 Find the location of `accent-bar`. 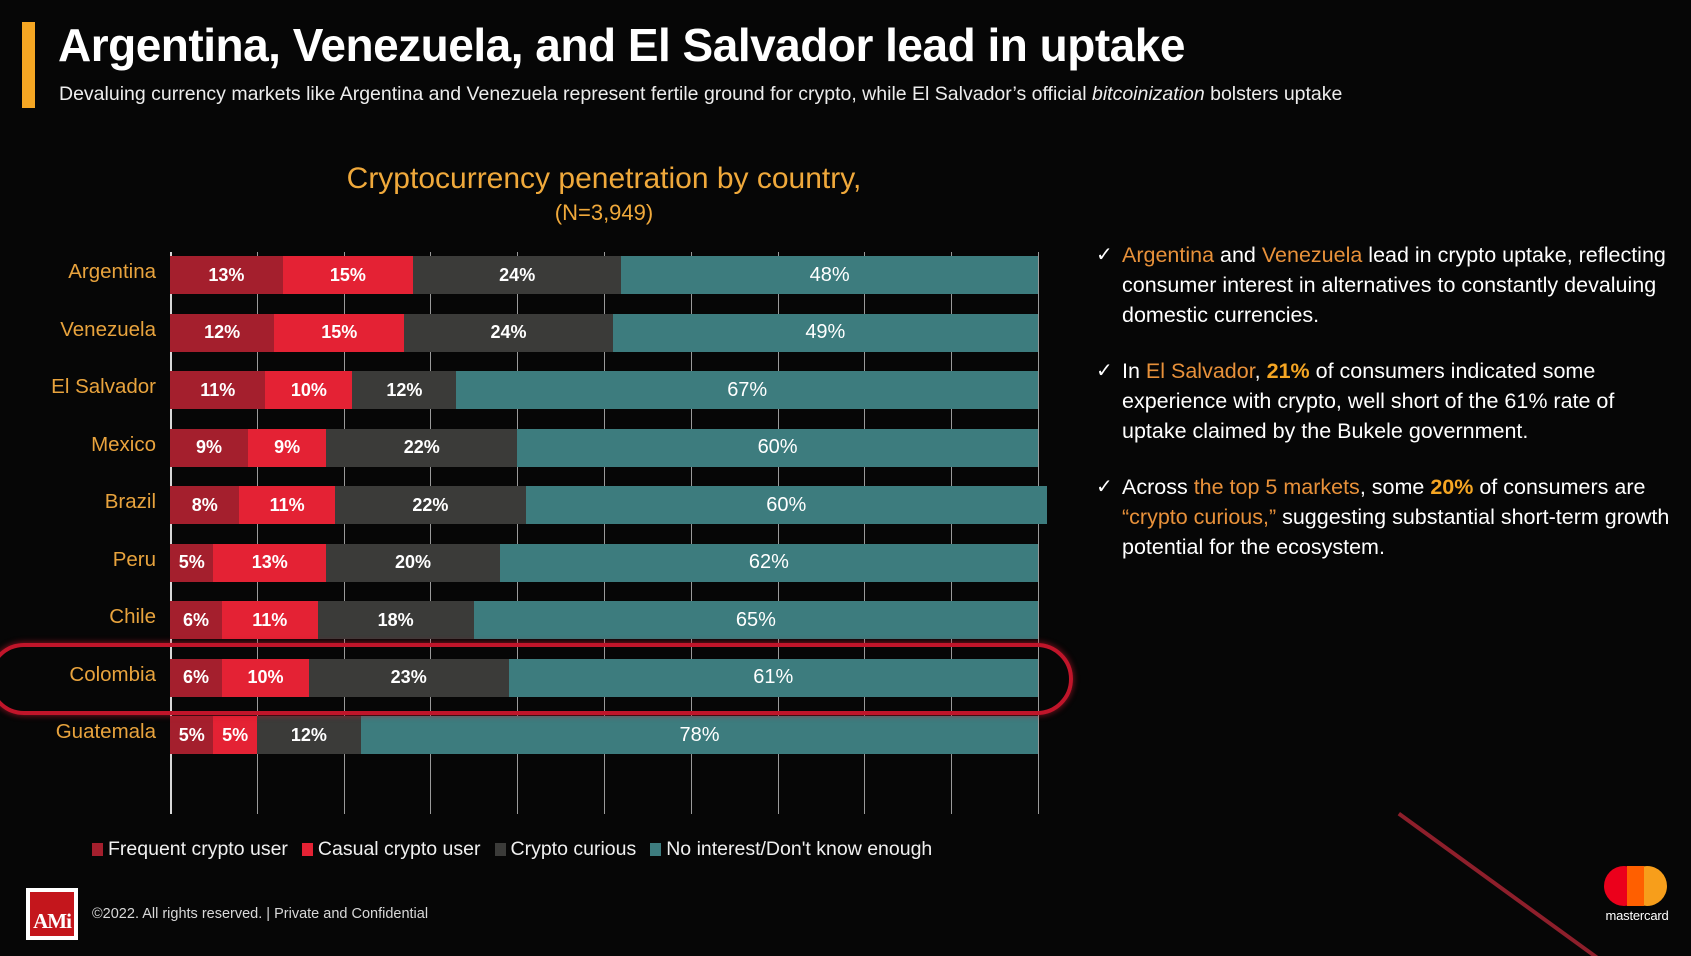

accent-bar is located at coordinates (28, 65).